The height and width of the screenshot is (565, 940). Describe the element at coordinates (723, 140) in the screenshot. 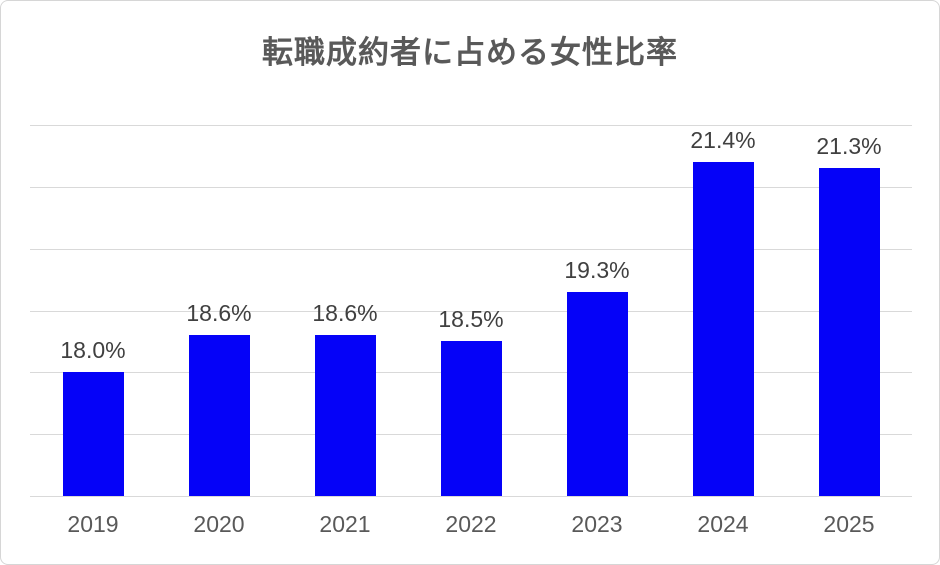

I see `value-label-2024: 21.4%` at that location.